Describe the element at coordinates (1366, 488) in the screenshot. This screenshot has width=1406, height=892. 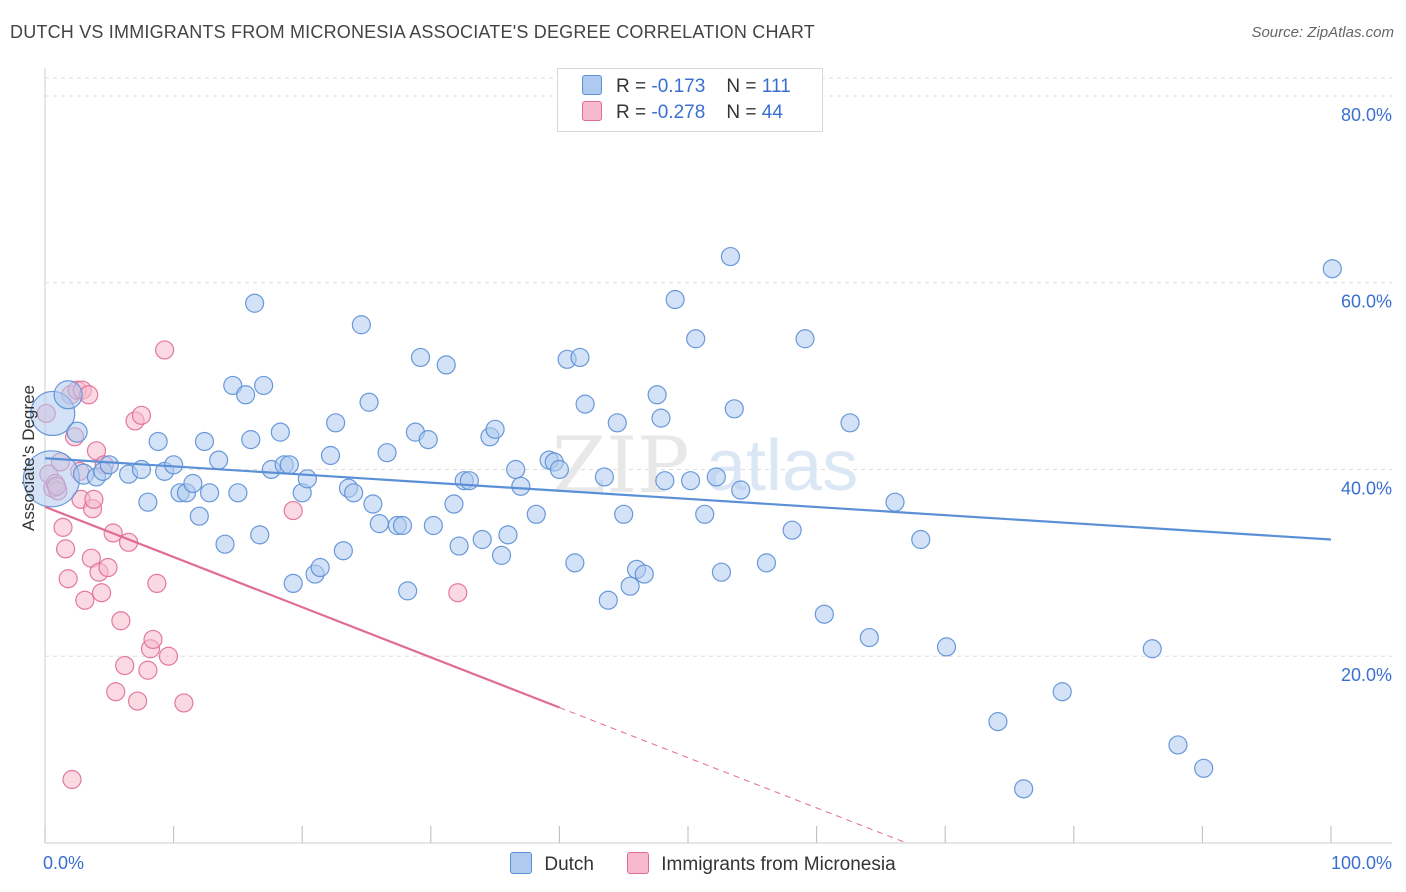
I see `y-tick-label: 40.0%` at that location.